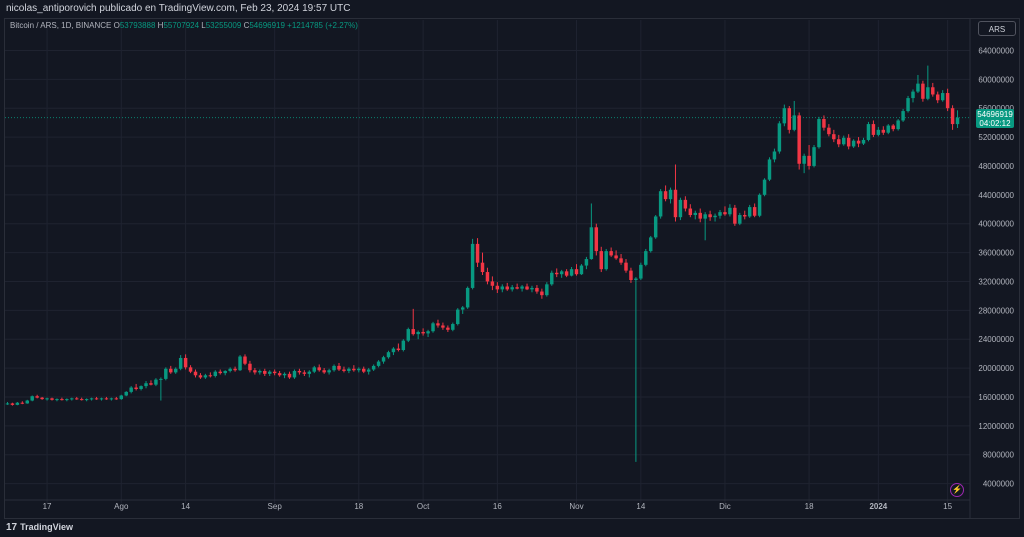  I want to click on lightning-icon: ⚡, so click(957, 490).